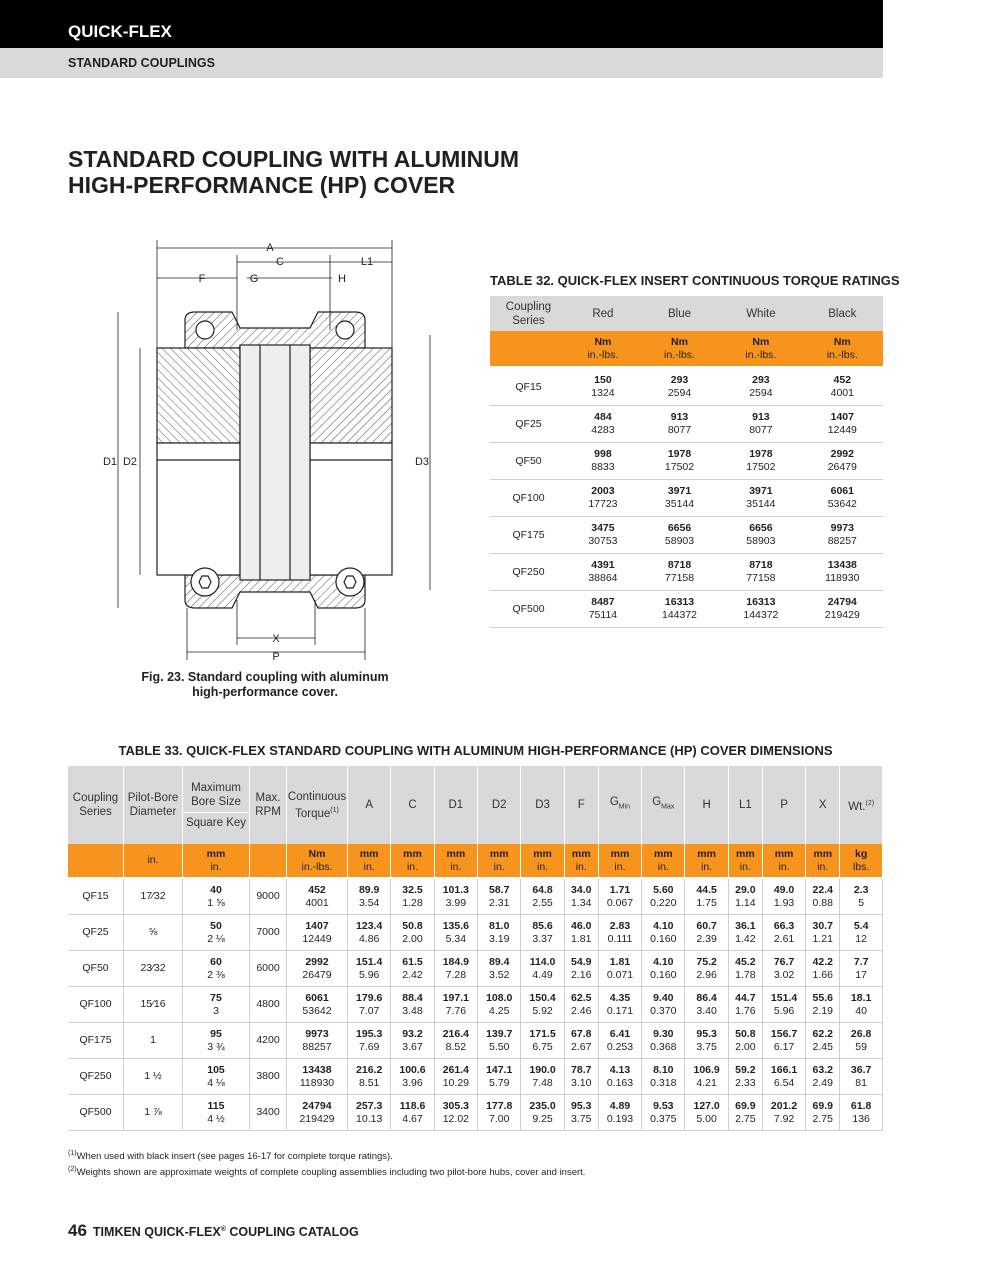 This screenshot has width=1000, height=1280. What do you see at coordinates (581, 938) in the screenshot?
I see `value-imperial: 1.81` at bounding box center [581, 938].